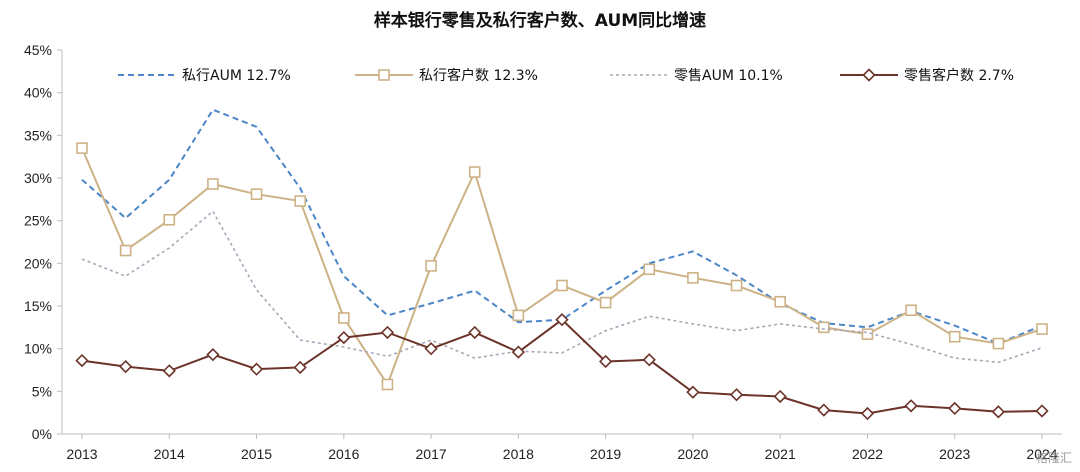  Describe the element at coordinates (1041, 454) in the screenshot. I see `x-tick-label: 2024` at that location.